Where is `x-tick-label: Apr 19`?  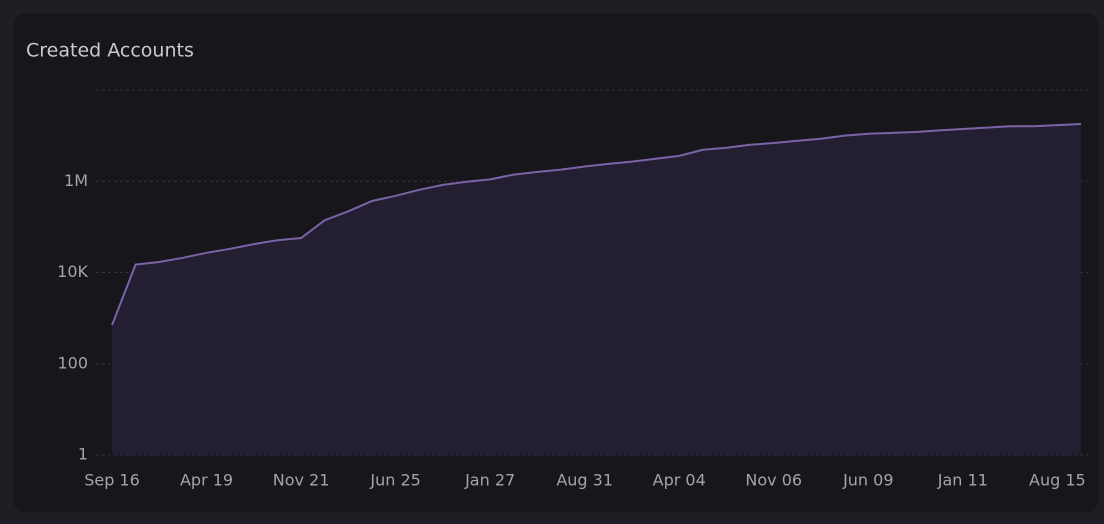
x-tick-label: Apr 19 is located at coordinates (206, 480).